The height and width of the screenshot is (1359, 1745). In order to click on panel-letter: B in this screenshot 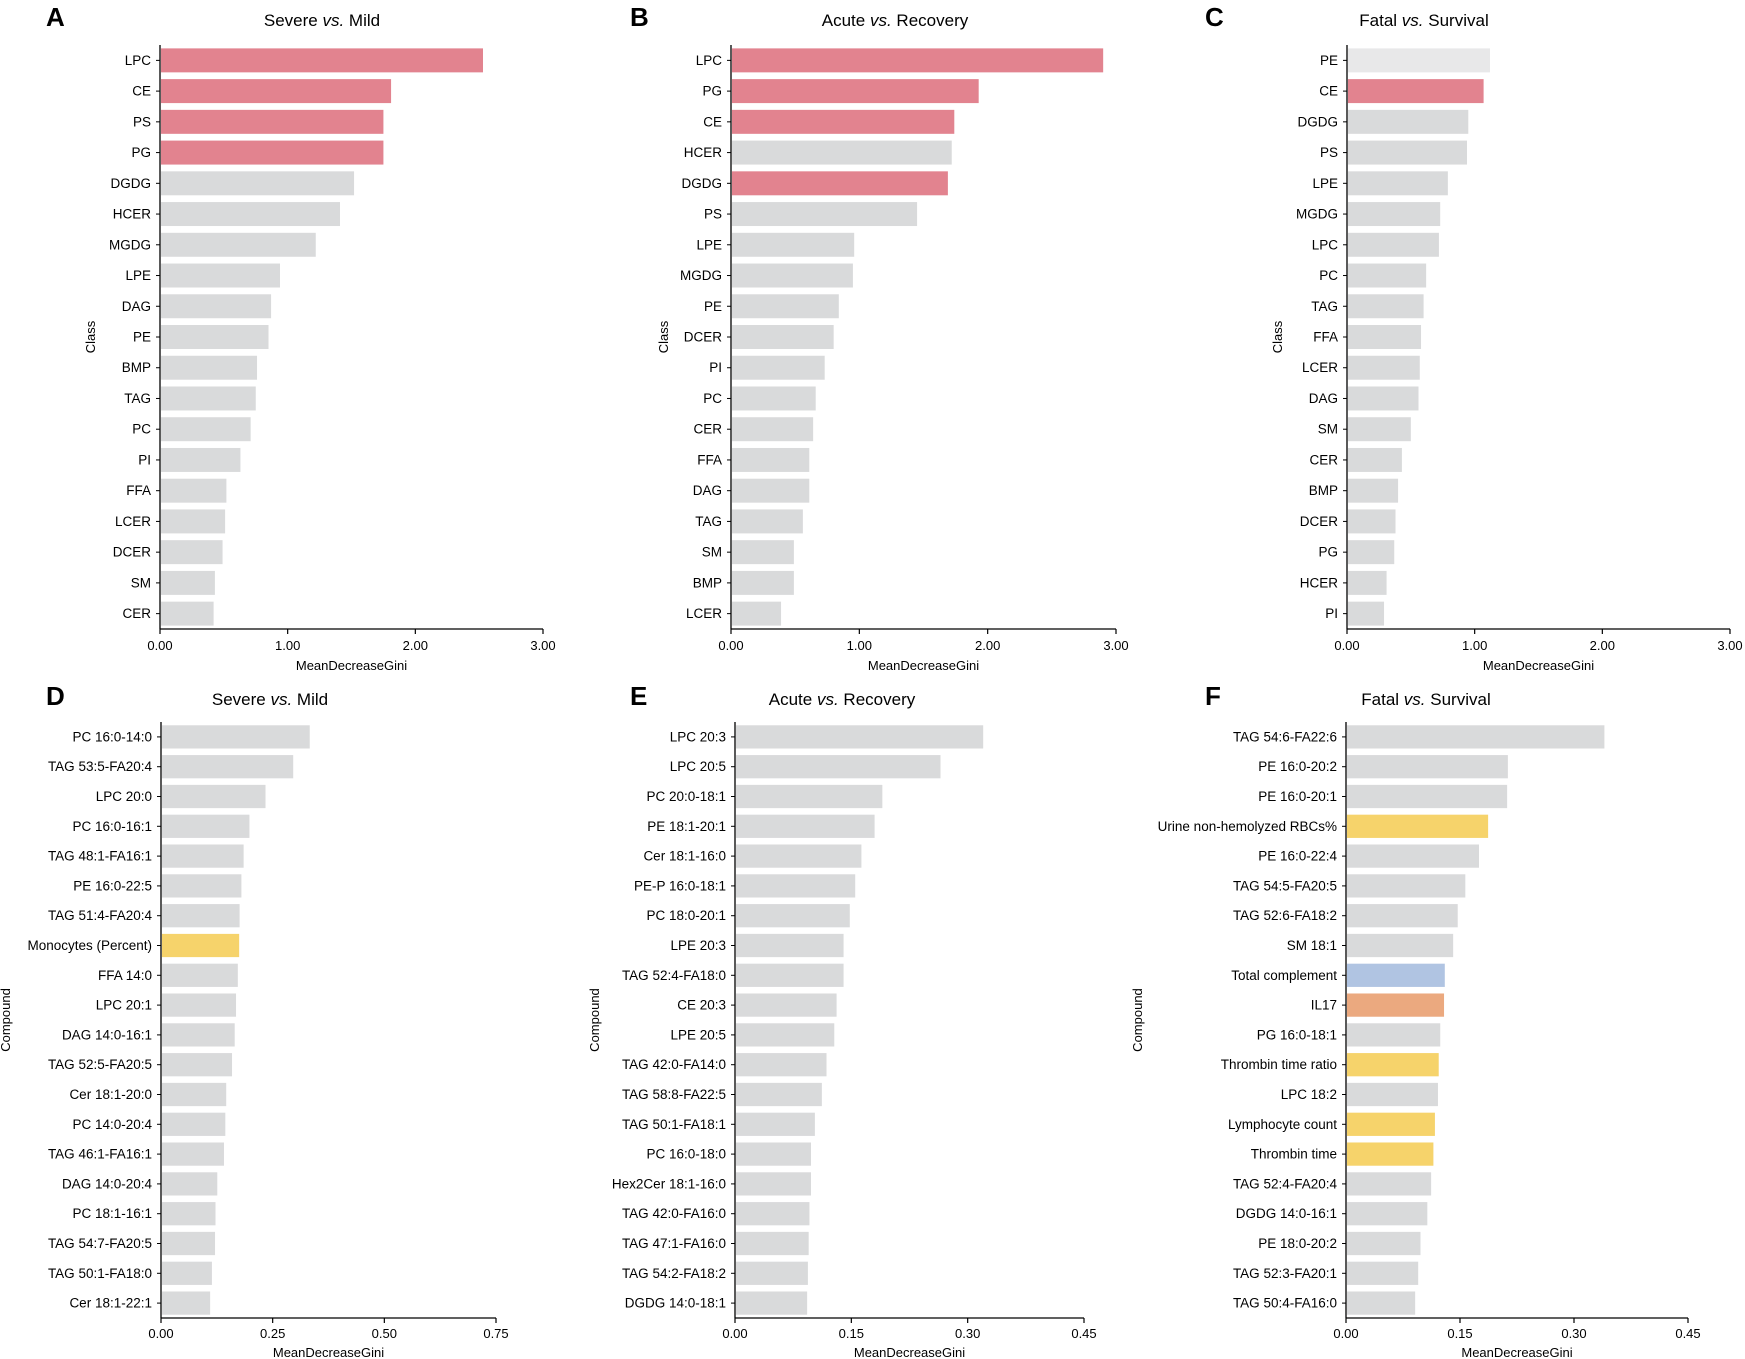, I will do `click(639, 17)`.